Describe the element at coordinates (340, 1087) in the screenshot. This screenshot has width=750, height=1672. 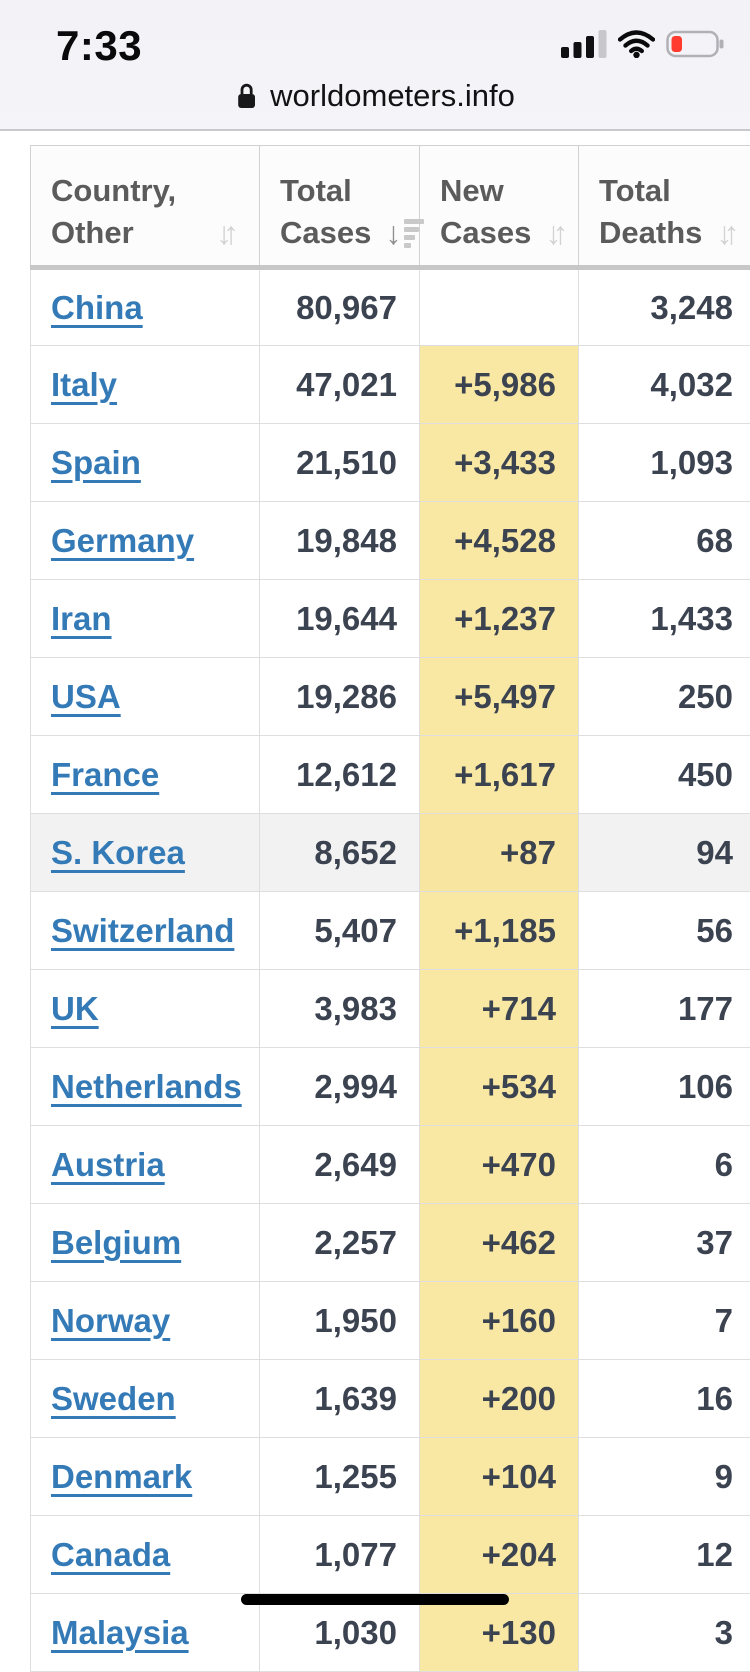
I see `total-cases-cell: 2,994` at that location.